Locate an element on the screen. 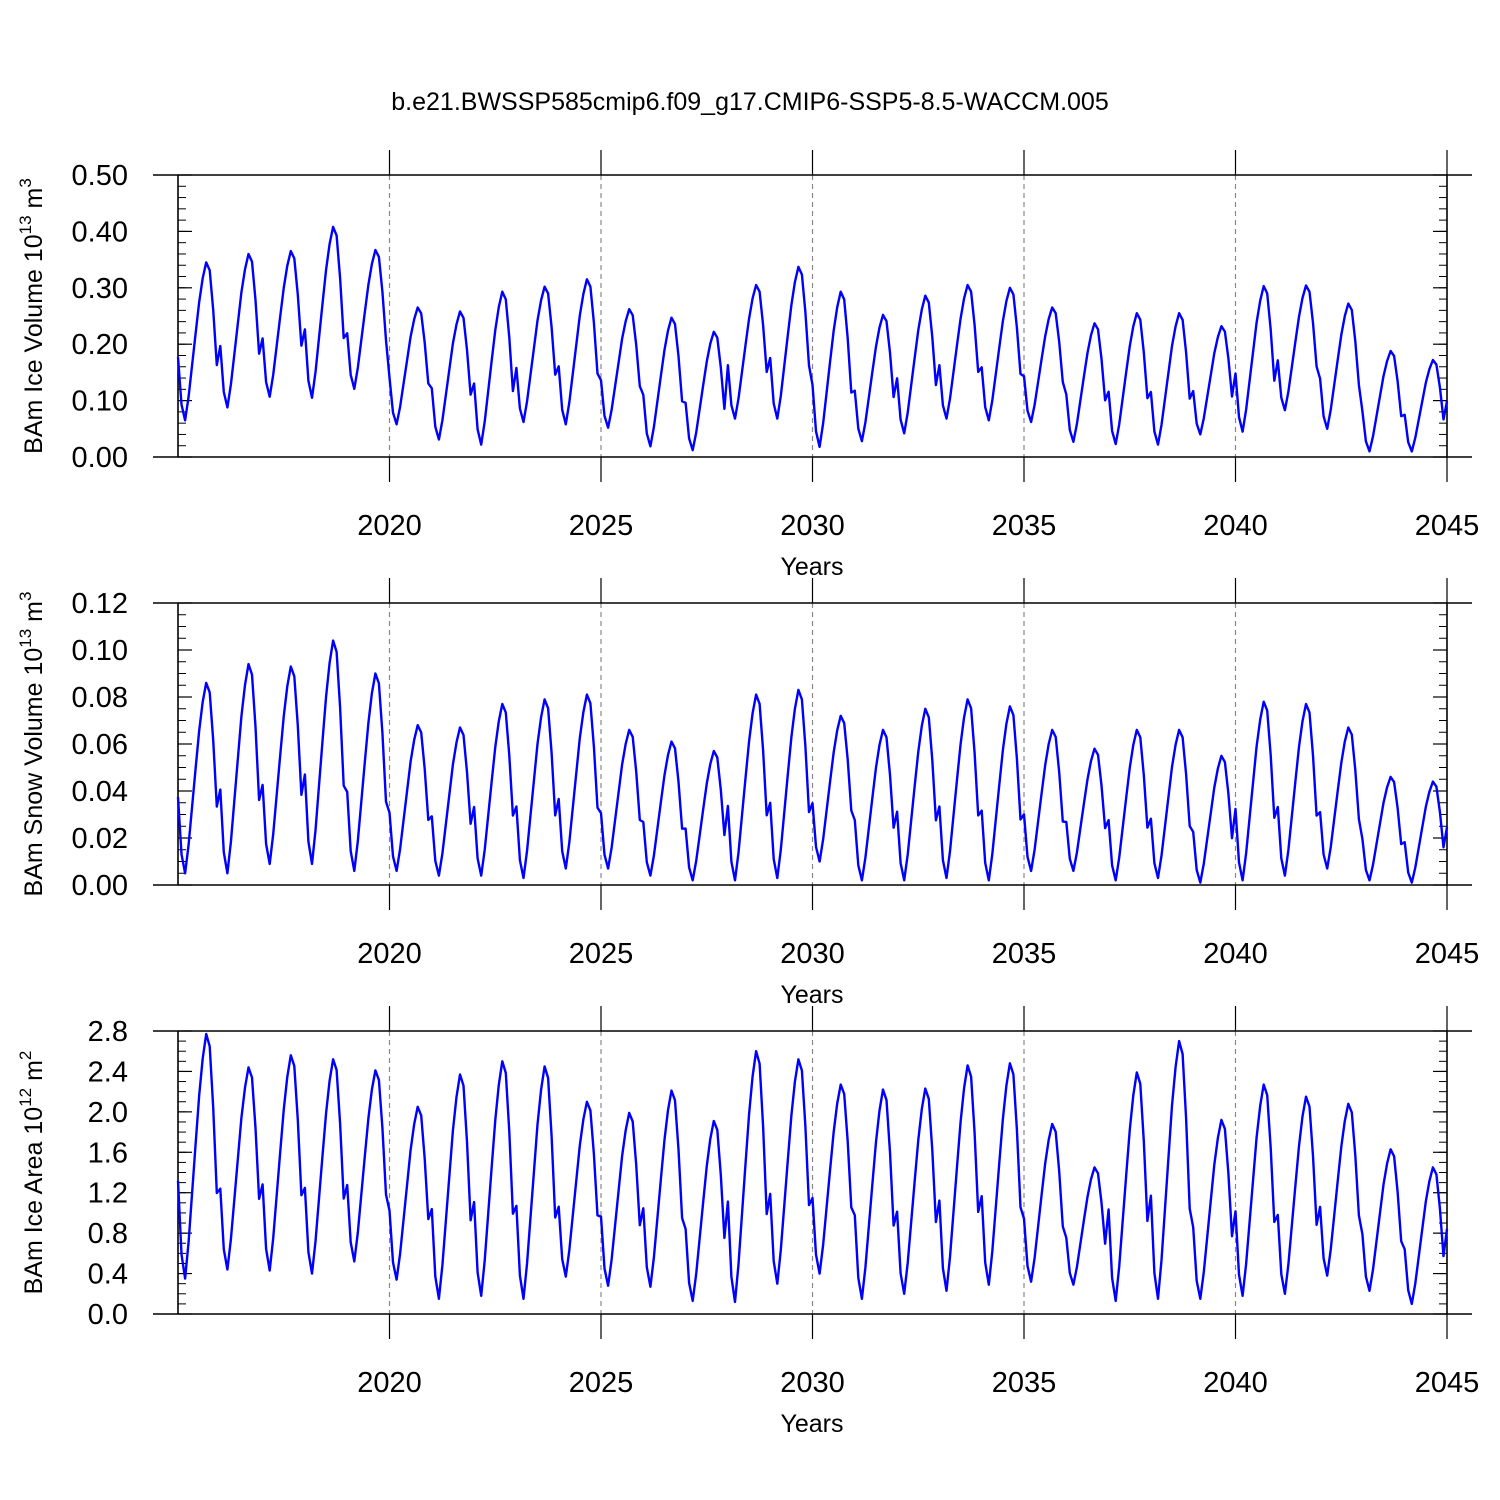 This screenshot has height=1500, width=1500. chart-0-x-axis-label: Years is located at coordinates (811, 567).